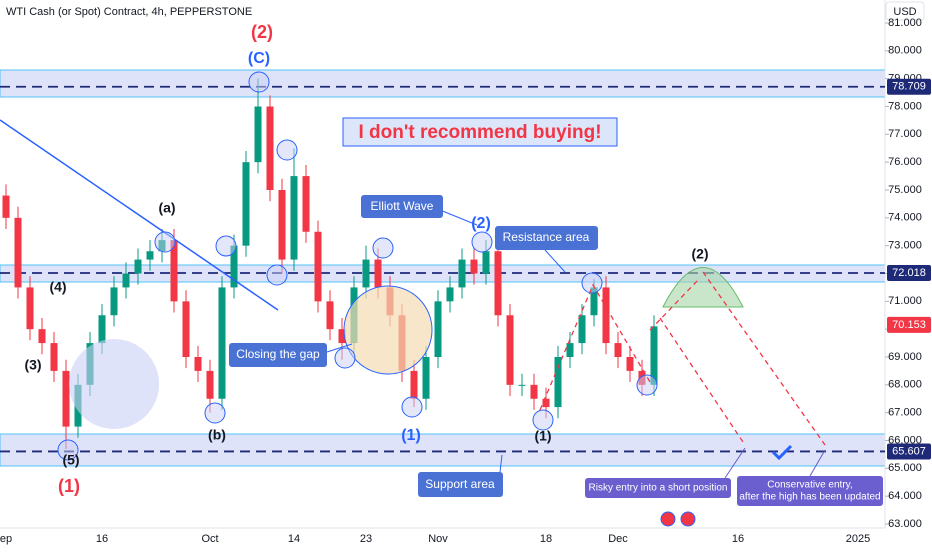 The image size is (932, 555). What do you see at coordinates (443, 450) in the screenshot?
I see `support-zone` at bounding box center [443, 450].